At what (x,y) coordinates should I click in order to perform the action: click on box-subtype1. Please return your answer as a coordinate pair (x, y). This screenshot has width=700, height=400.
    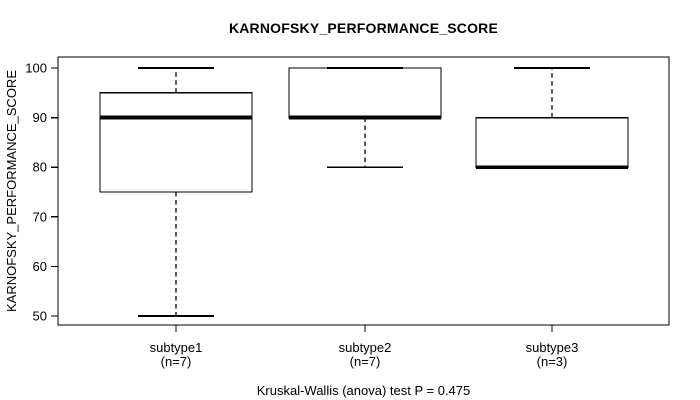
    Looking at the image, I should click on (176, 142).